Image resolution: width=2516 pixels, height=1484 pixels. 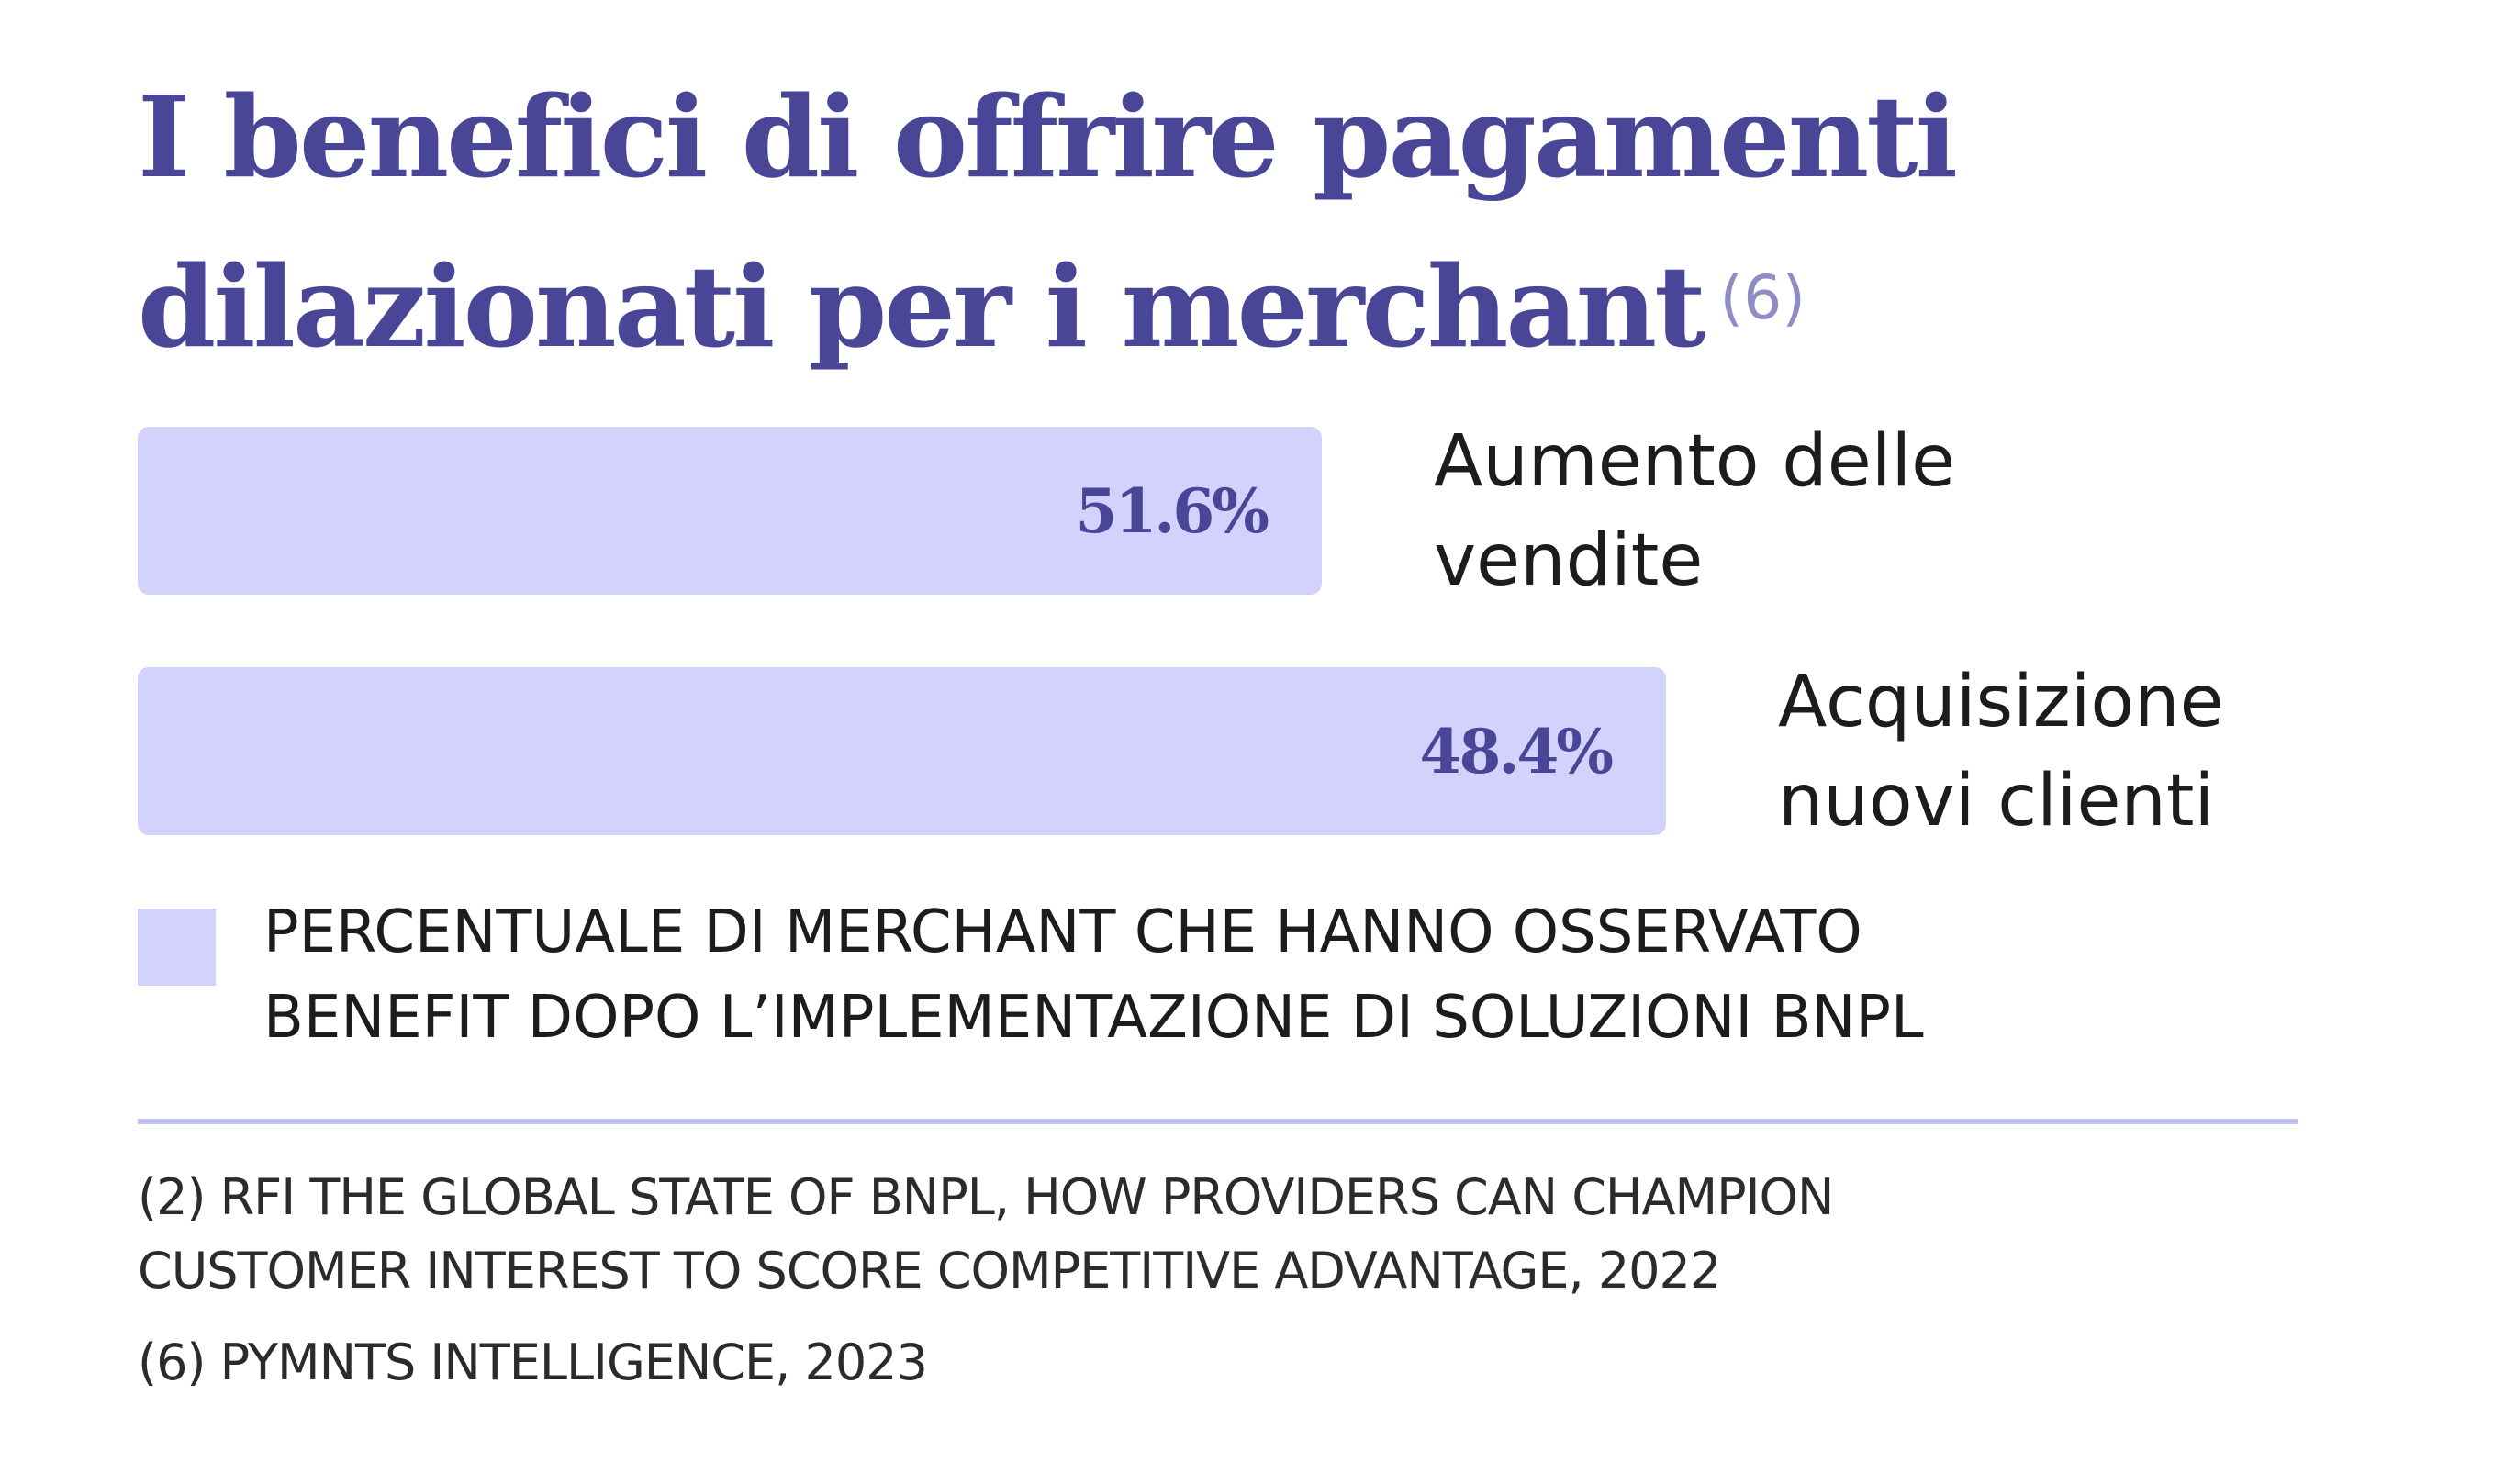 I want to click on bar-value-label: 51.6%, so click(x=1172, y=510).